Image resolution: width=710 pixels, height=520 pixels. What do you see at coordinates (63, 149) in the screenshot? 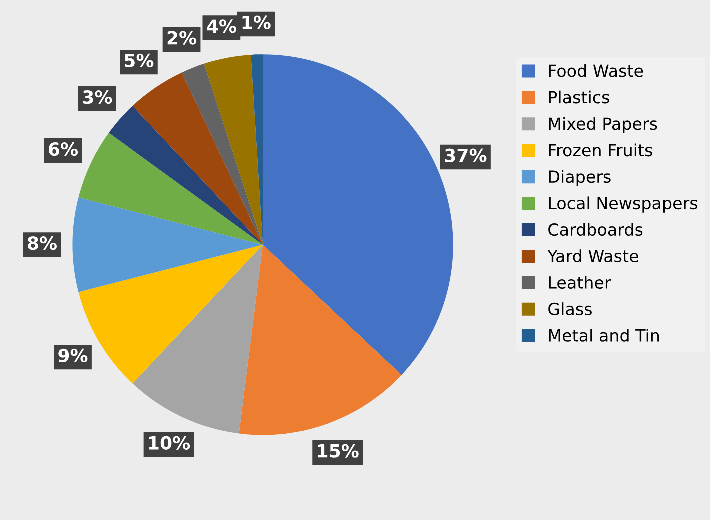
I see `data-label: 6%` at bounding box center [63, 149].